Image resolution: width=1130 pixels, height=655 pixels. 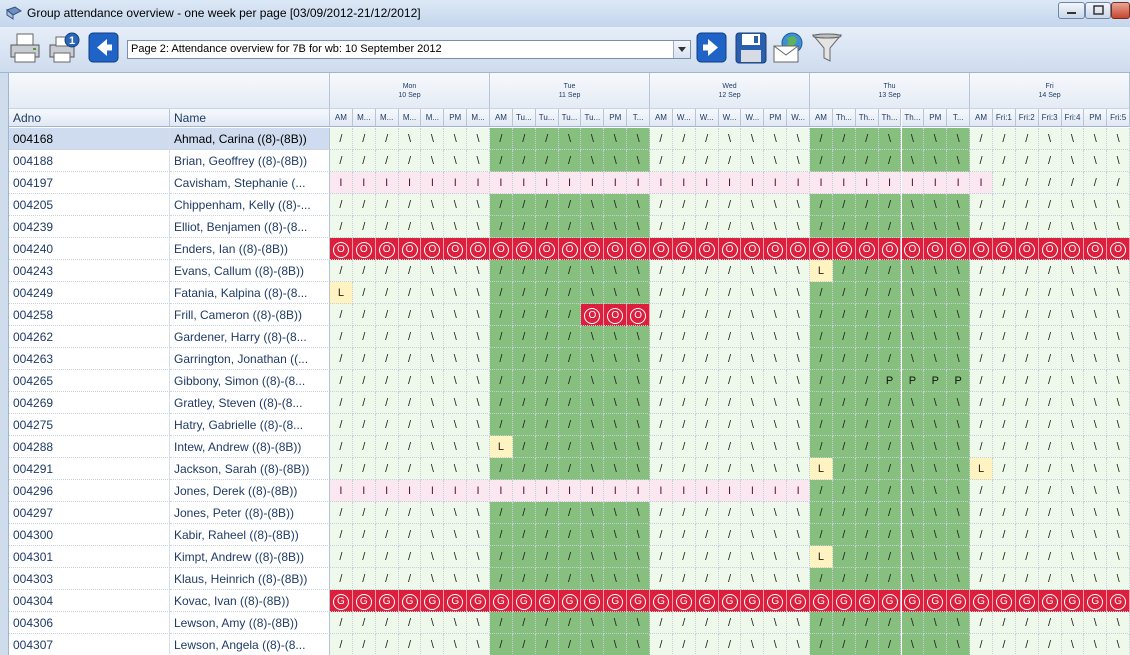 What do you see at coordinates (456, 118) in the screenshot?
I see `session-header: PM` at bounding box center [456, 118].